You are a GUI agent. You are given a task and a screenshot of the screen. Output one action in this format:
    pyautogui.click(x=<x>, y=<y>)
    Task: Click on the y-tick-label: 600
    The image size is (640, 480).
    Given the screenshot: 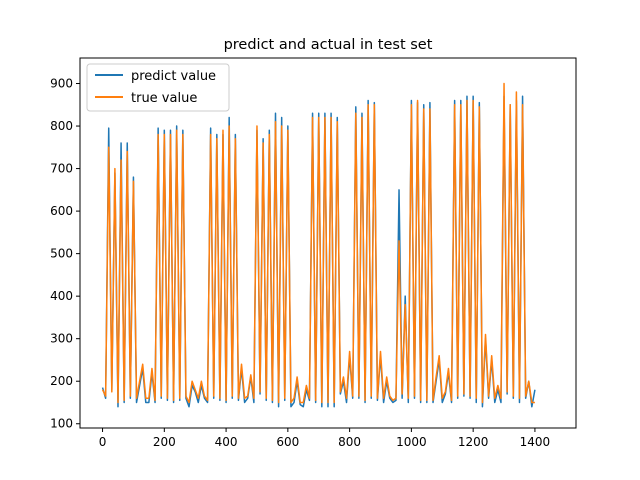 What is the action you would take?
    pyautogui.click(x=61, y=211)
    